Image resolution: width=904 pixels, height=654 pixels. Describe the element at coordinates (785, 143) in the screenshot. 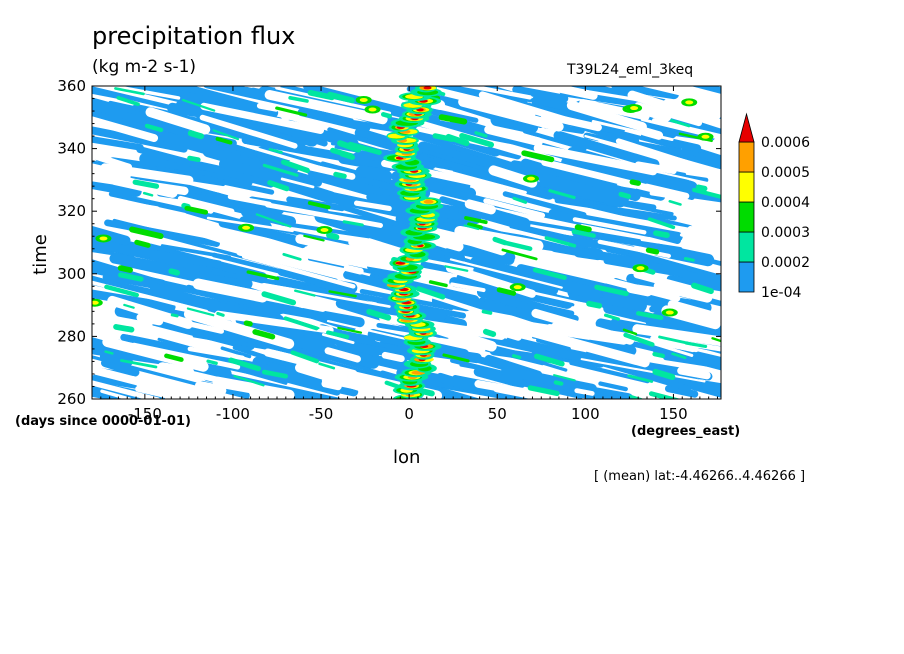

I see `colorbar-label: 0.0006` at that location.